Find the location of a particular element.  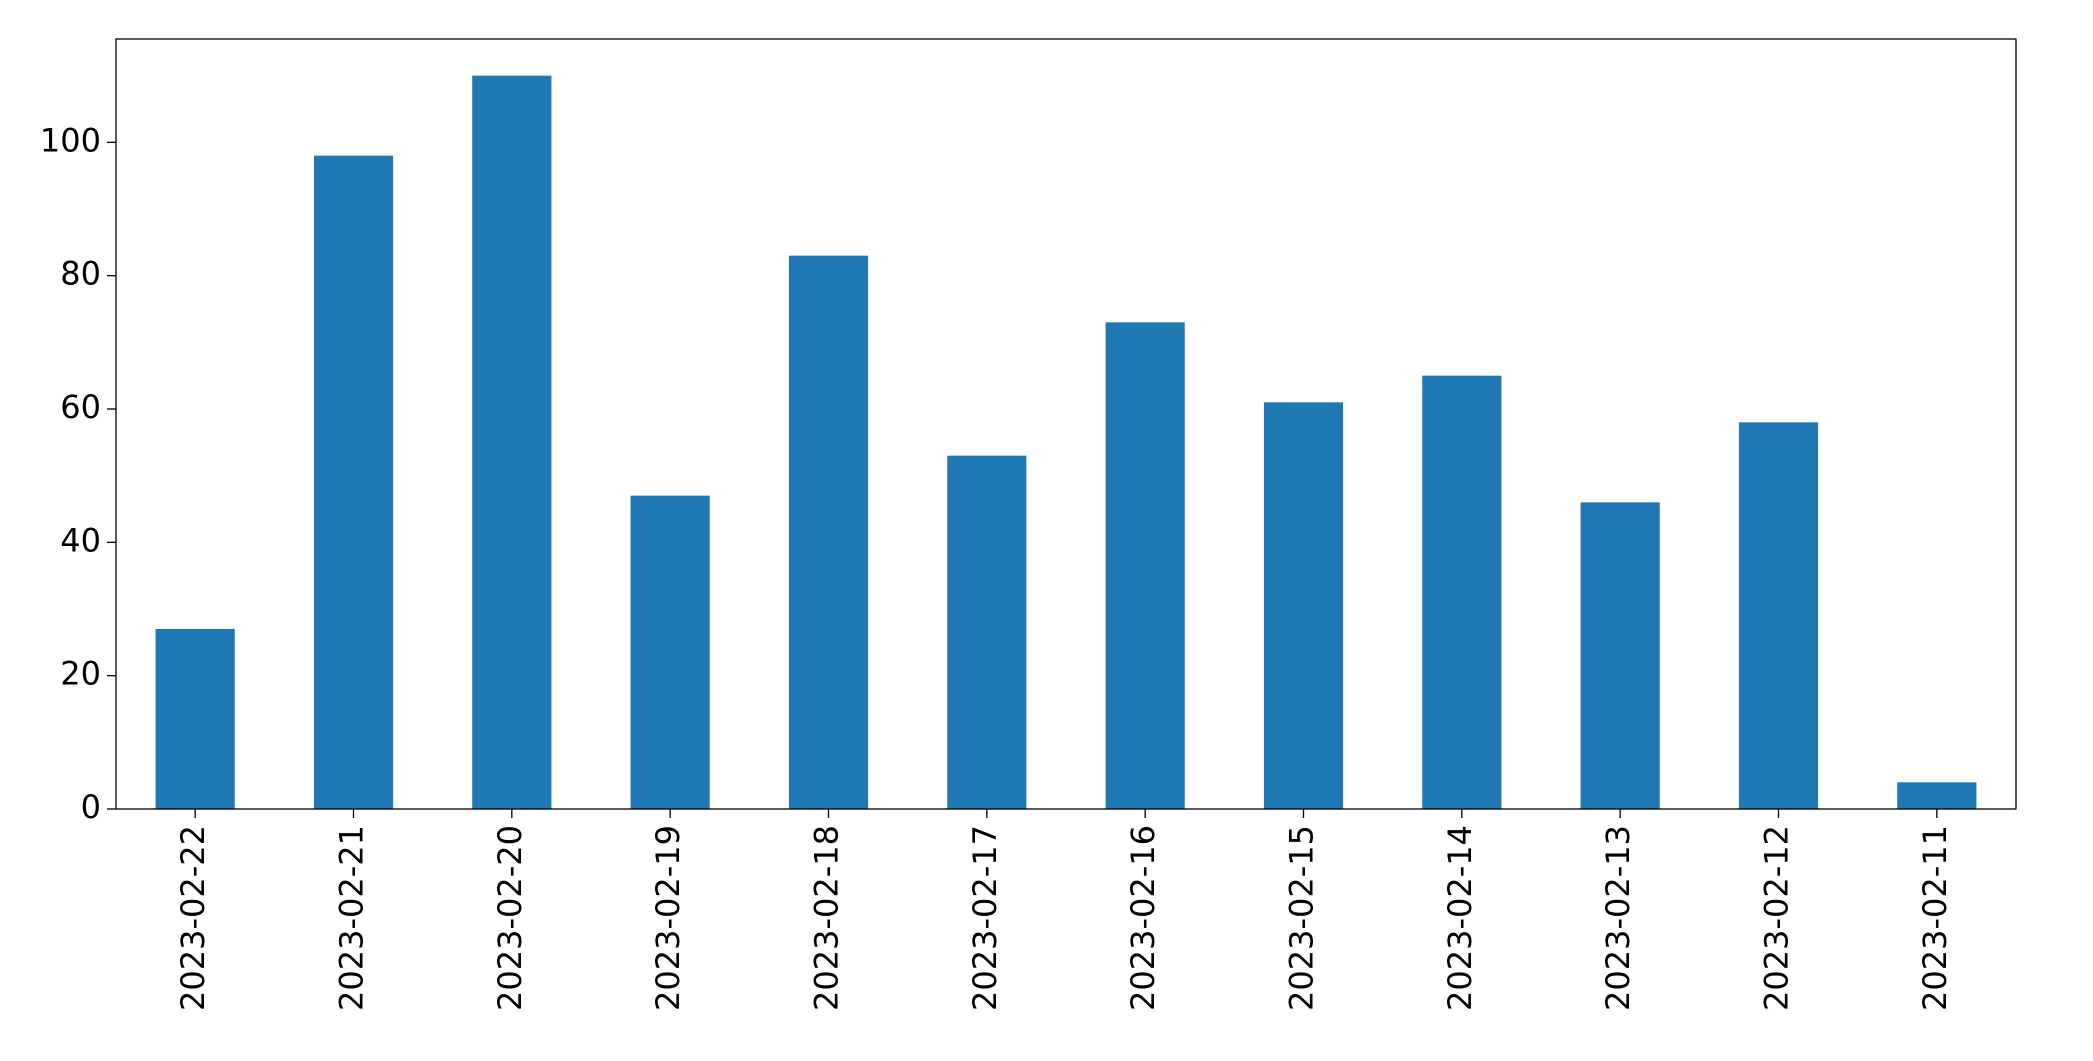

x-tick-label: 2023-02-20 is located at coordinates (510, 918).